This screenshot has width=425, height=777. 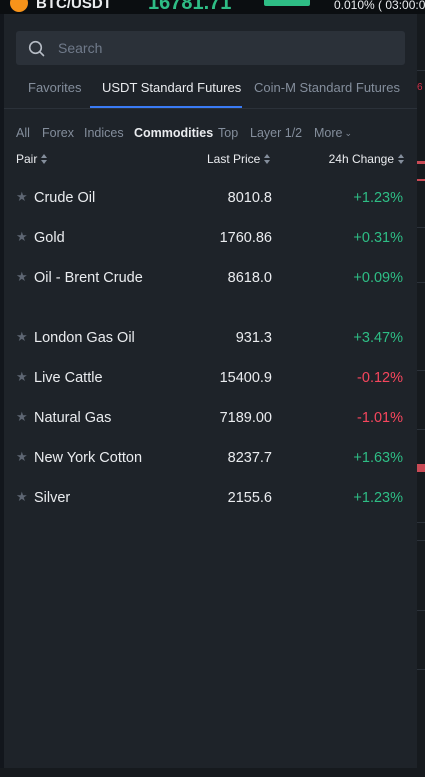 What do you see at coordinates (421, 395) in the screenshot?
I see `background-chart-edge: 6` at bounding box center [421, 395].